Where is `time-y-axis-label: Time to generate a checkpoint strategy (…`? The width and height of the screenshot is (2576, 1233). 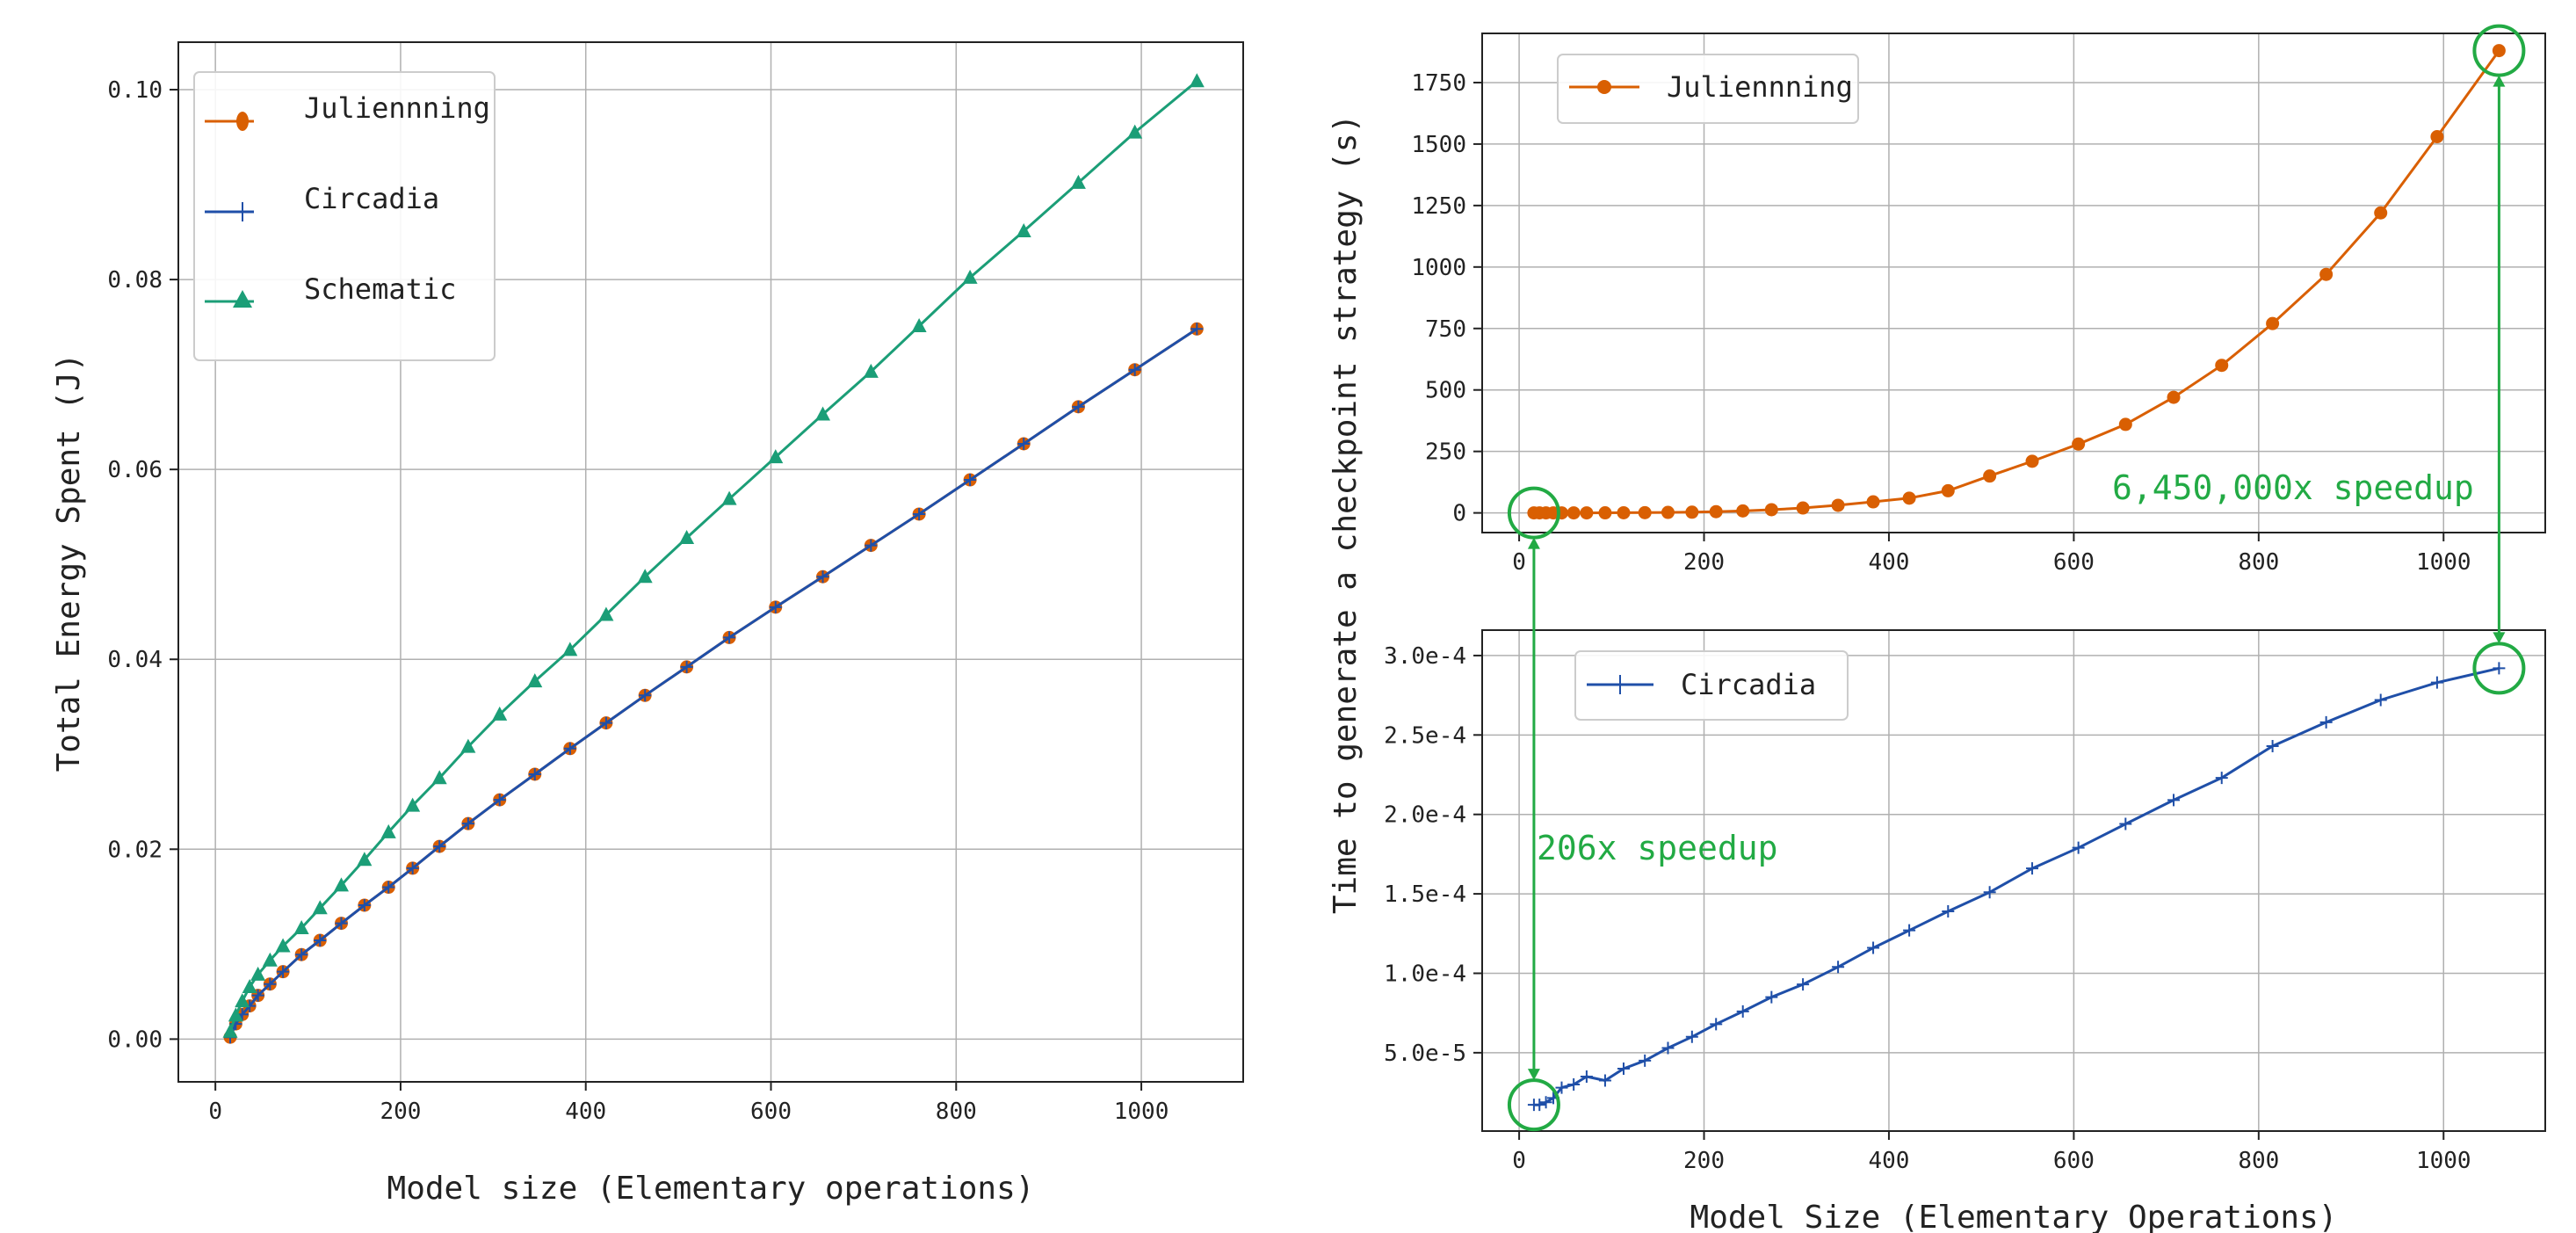 time-y-axis-label: Time to generate a checkpoint strategy (… is located at coordinates (1346, 514).